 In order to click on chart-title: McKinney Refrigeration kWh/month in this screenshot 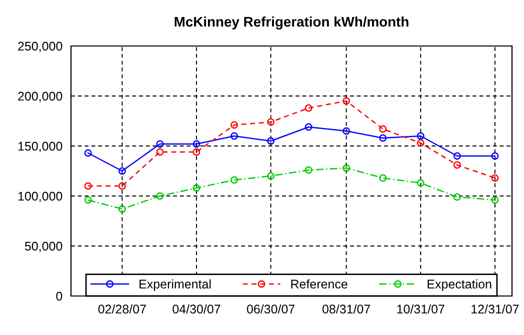, I will do `click(291, 23)`.